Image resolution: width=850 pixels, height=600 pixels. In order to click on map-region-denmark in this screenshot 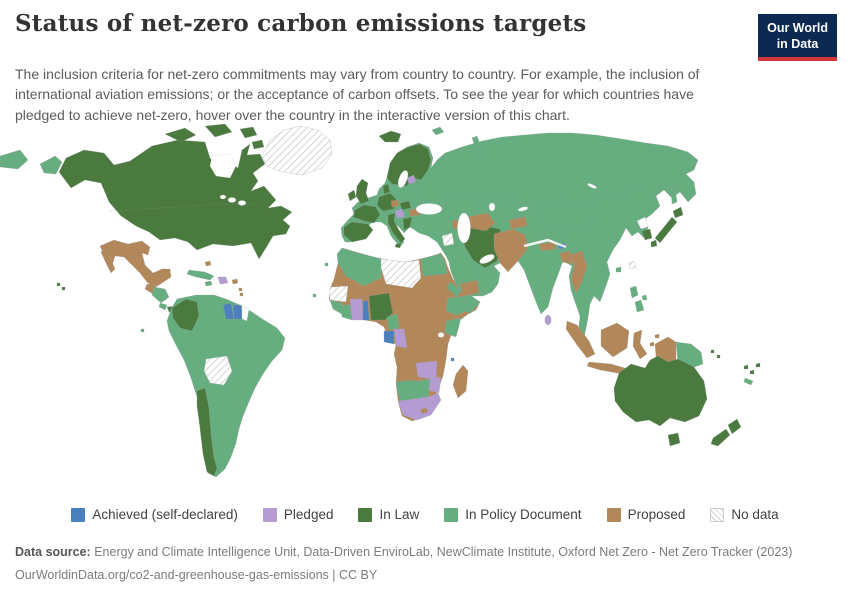, I will do `click(386, 189)`.